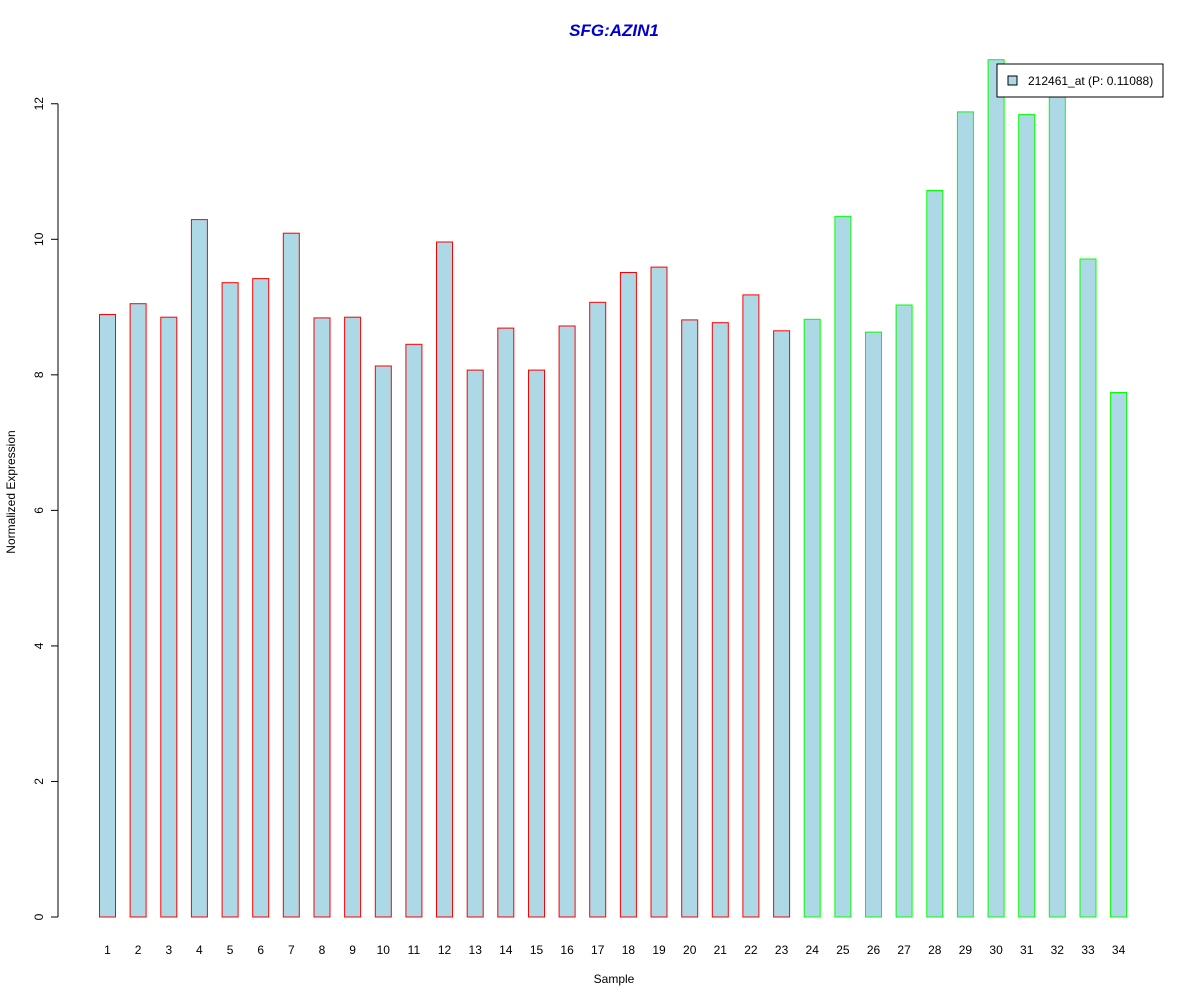  I want to click on x-tick-label: 30, so click(996, 950).